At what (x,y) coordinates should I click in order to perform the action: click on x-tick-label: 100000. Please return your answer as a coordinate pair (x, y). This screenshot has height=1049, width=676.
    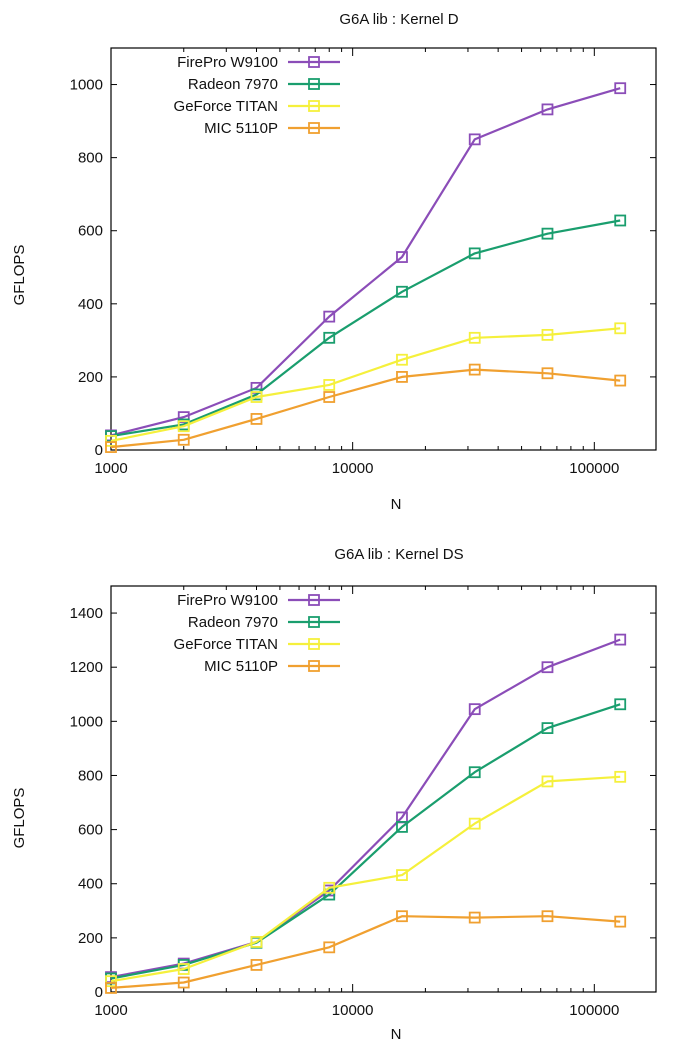
    Looking at the image, I should click on (594, 468).